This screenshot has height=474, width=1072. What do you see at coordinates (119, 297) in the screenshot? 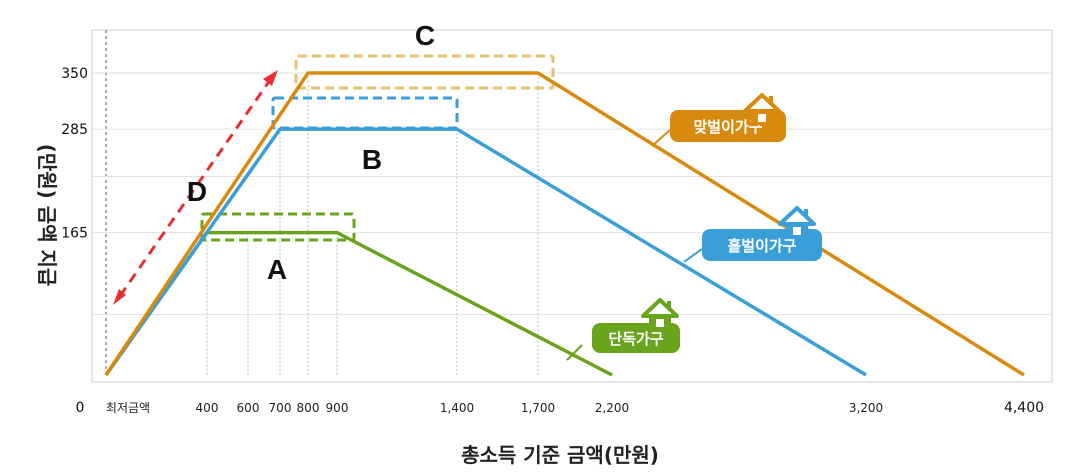
I see `annotation-arrowhead-d-low` at bounding box center [119, 297].